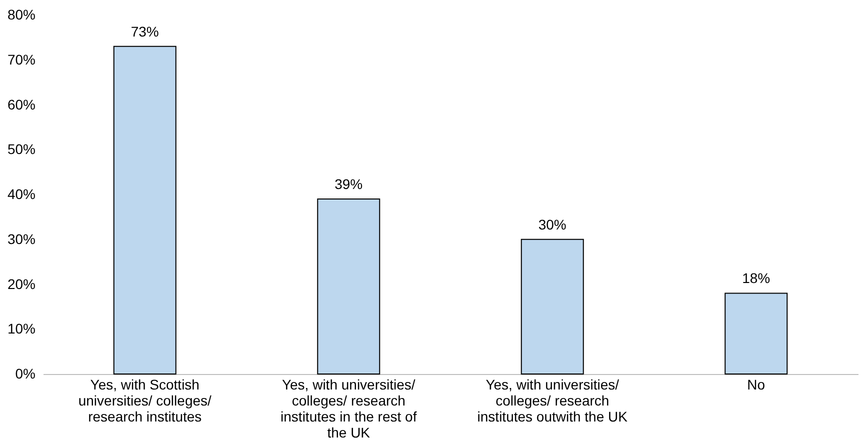 This screenshot has width=868, height=444. What do you see at coordinates (21, 149) in the screenshot?
I see `y-tick-label: 50%` at bounding box center [21, 149].